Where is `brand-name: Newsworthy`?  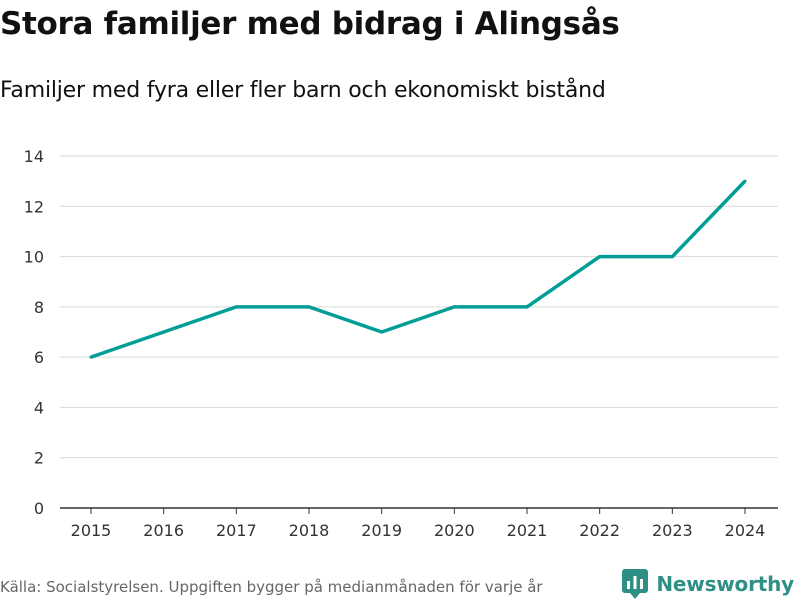
brand-name: Newsworthy is located at coordinates (725, 584).